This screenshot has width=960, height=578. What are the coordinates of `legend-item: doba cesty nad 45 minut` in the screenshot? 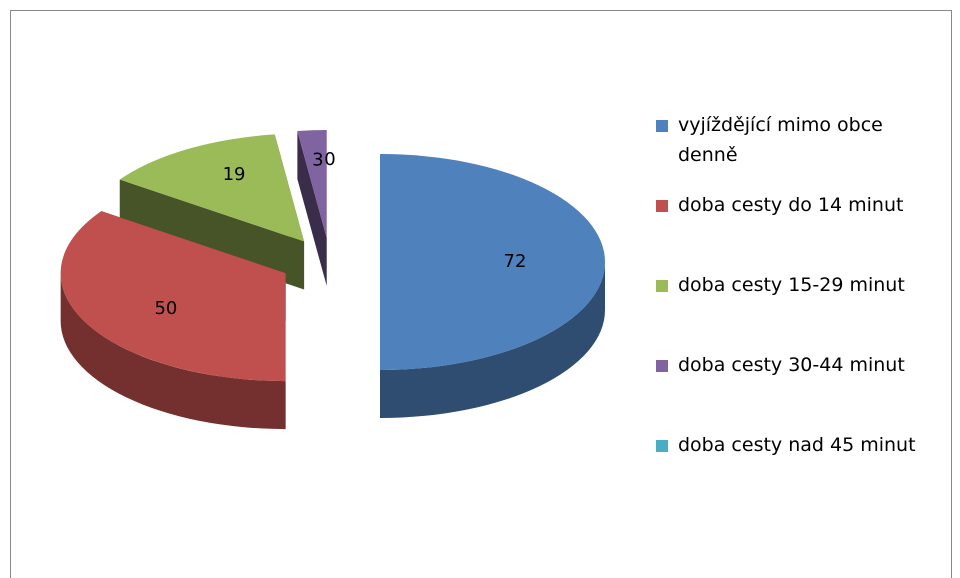 It's located at (801, 470).